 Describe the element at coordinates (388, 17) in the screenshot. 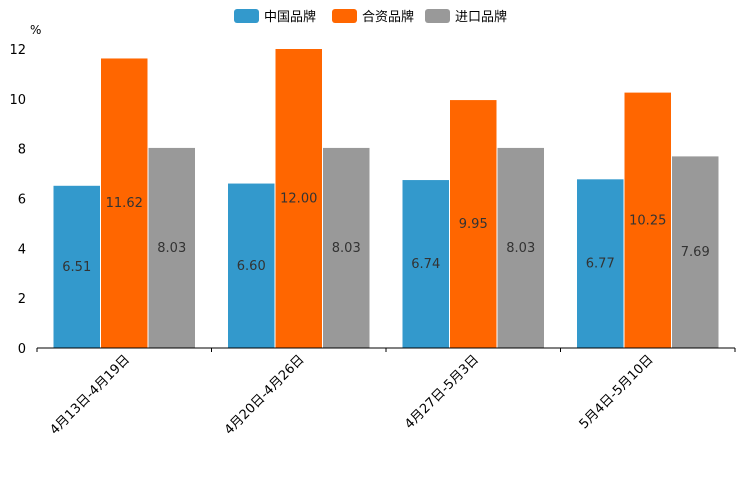

I see `legend-label: 合资品牌` at that location.